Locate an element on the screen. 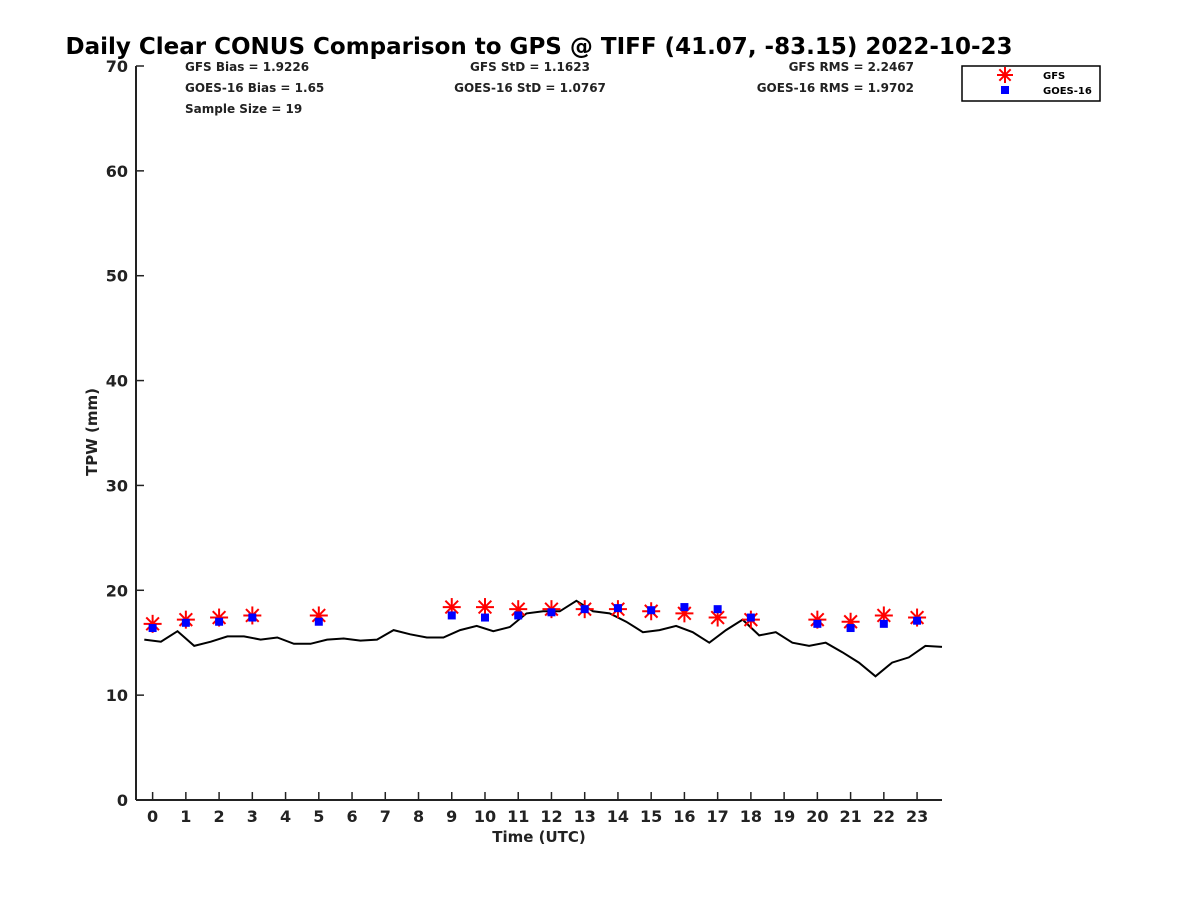 This screenshot has width=1200, height=900. x-tick-label: 3 is located at coordinates (252, 816).